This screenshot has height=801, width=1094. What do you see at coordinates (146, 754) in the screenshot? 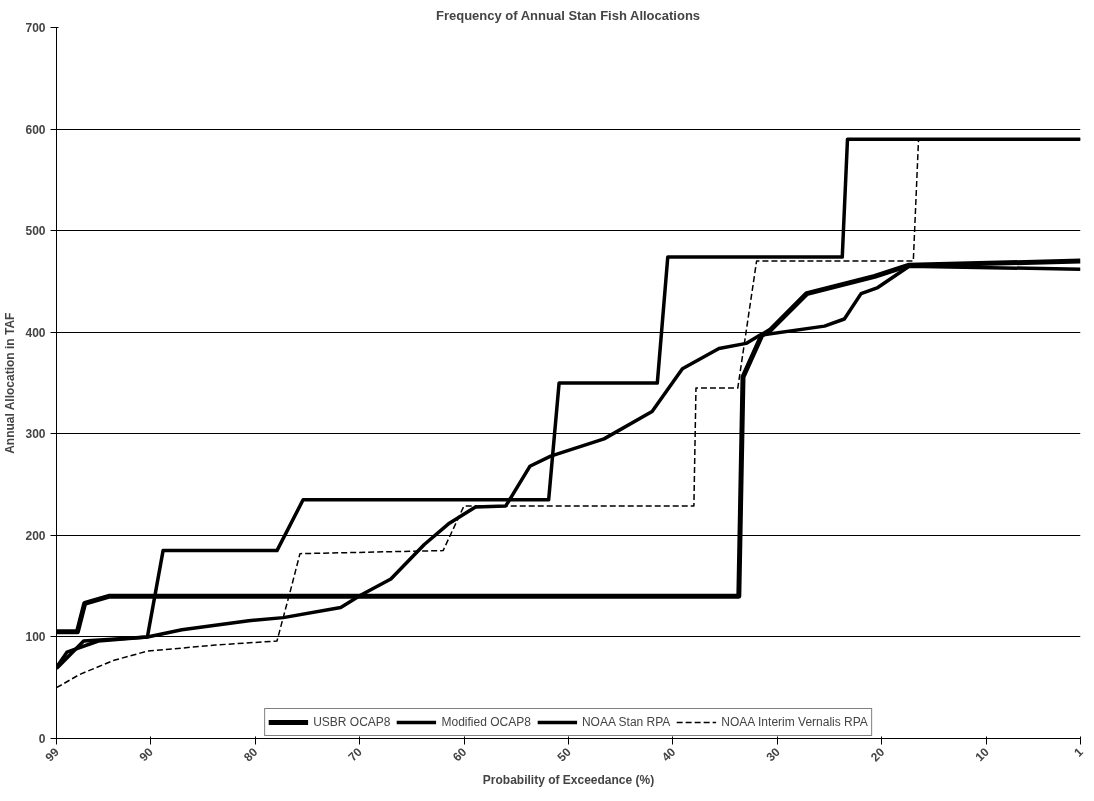
I see `x-tick-label: 90` at bounding box center [146, 754].